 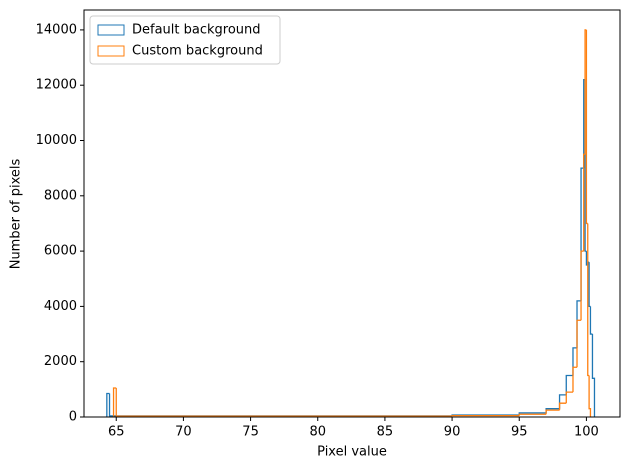 I want to click on y-tick-label: 8000, so click(x=60, y=195).